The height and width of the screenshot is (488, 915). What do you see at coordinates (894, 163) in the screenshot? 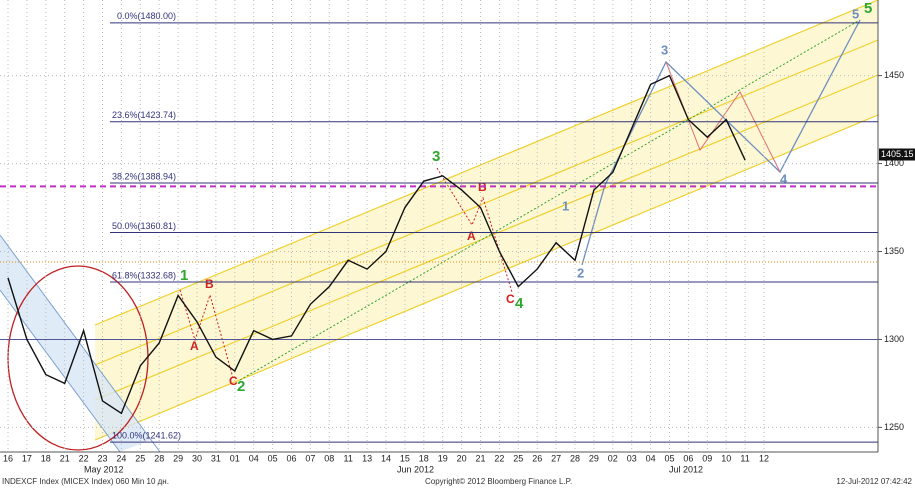
I see `y-tick-label: 1400` at bounding box center [894, 163].